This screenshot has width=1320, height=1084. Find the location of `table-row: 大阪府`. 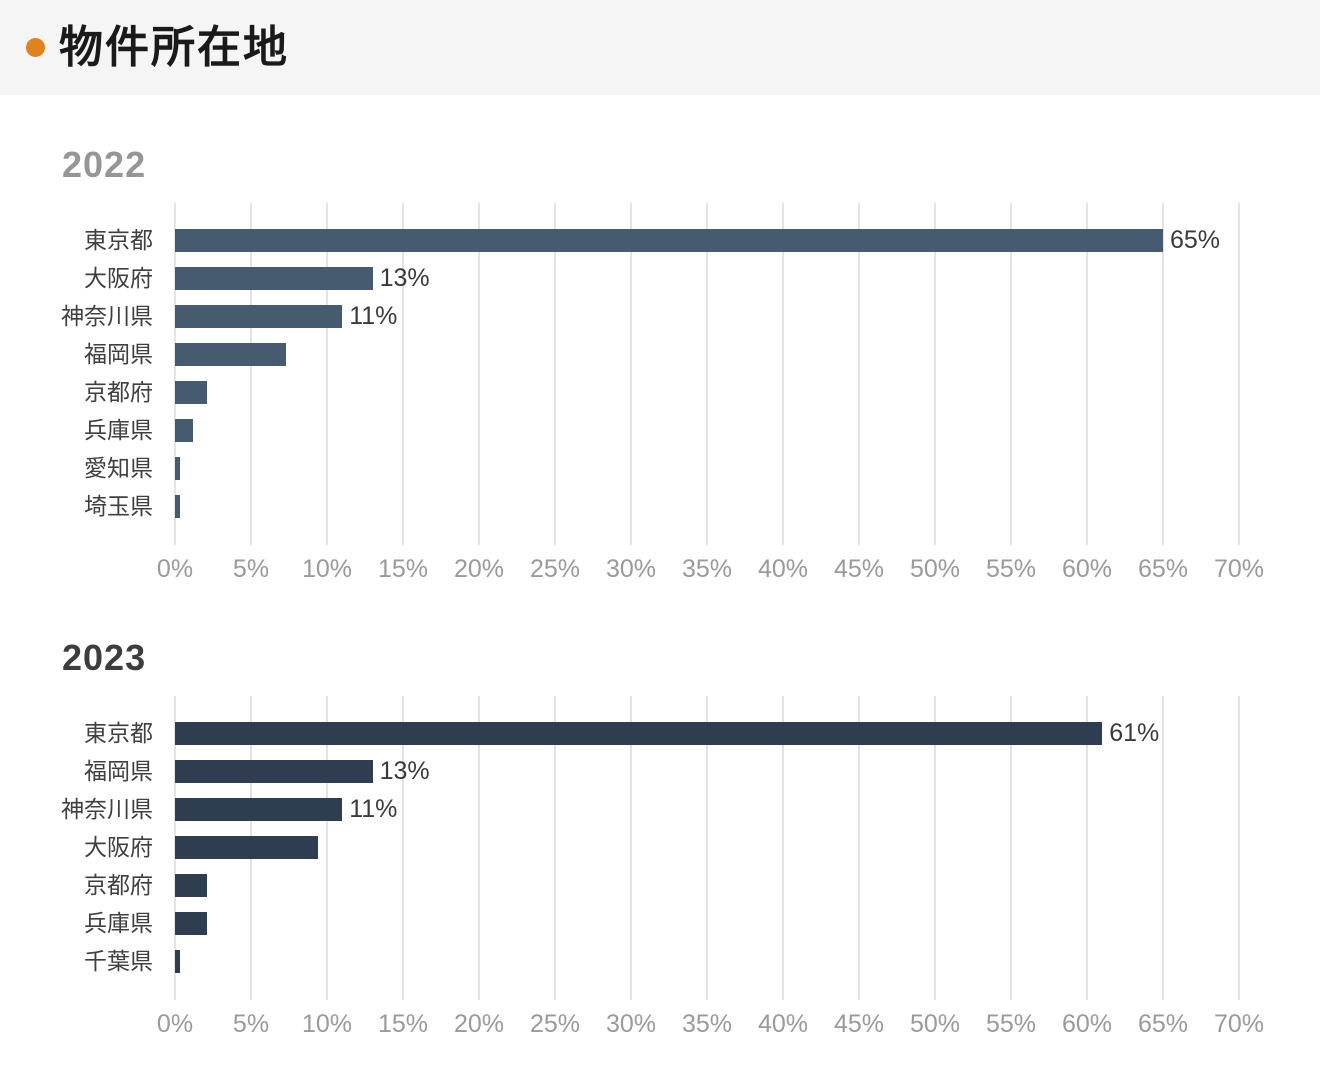

table-row: 大阪府 is located at coordinates (661, 847).